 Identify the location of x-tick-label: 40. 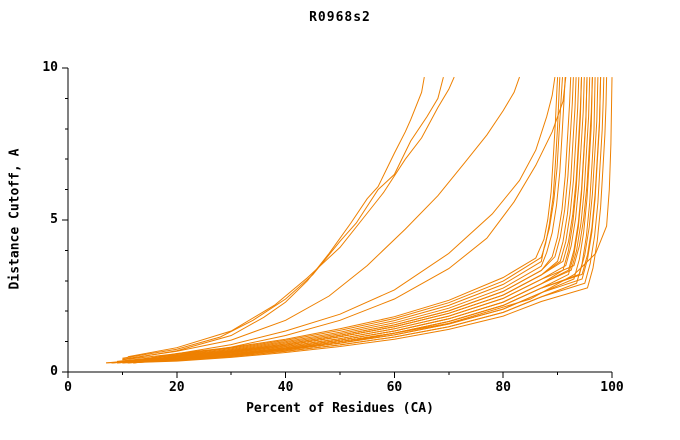
(285, 387).